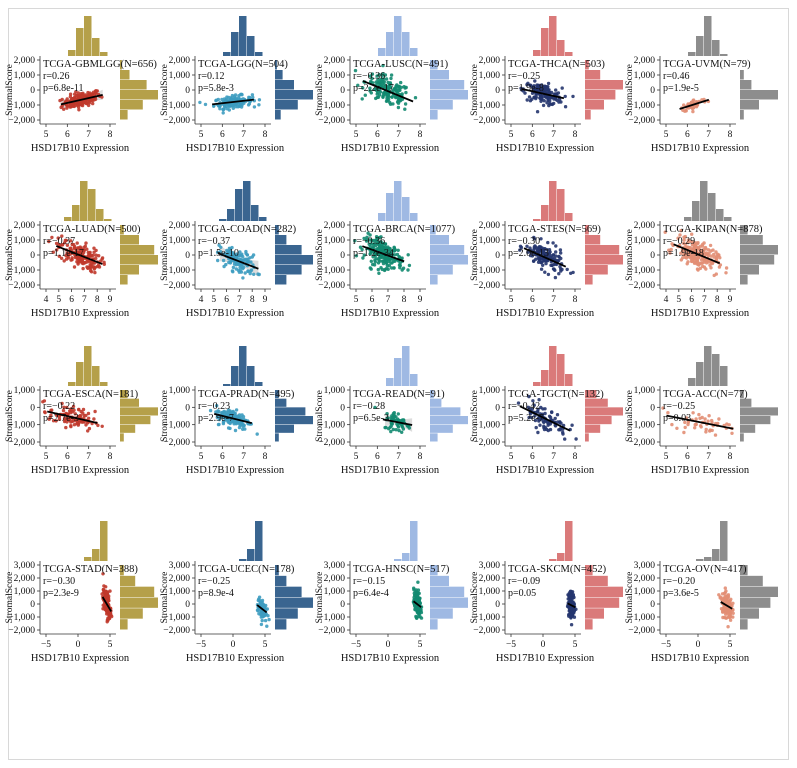  I want to click on p-value: p=0.03, so click(677, 418).